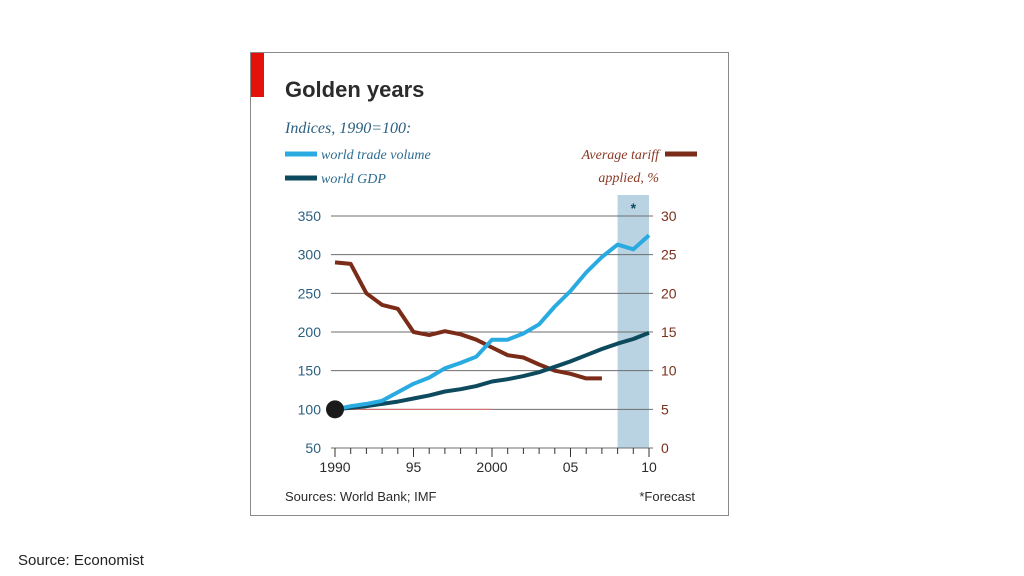  Describe the element at coordinates (649, 467) in the screenshot. I see `x-tick-label: 10` at that location.